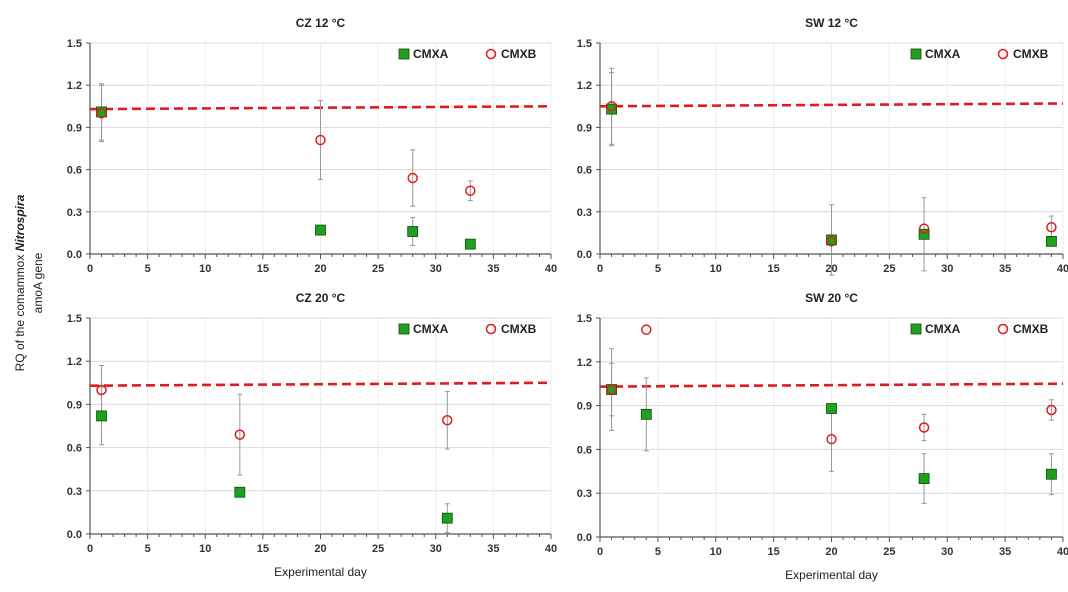  Describe the element at coordinates (38, 282) in the screenshot. I see `y-axis-label-line2: amoA gene` at that location.